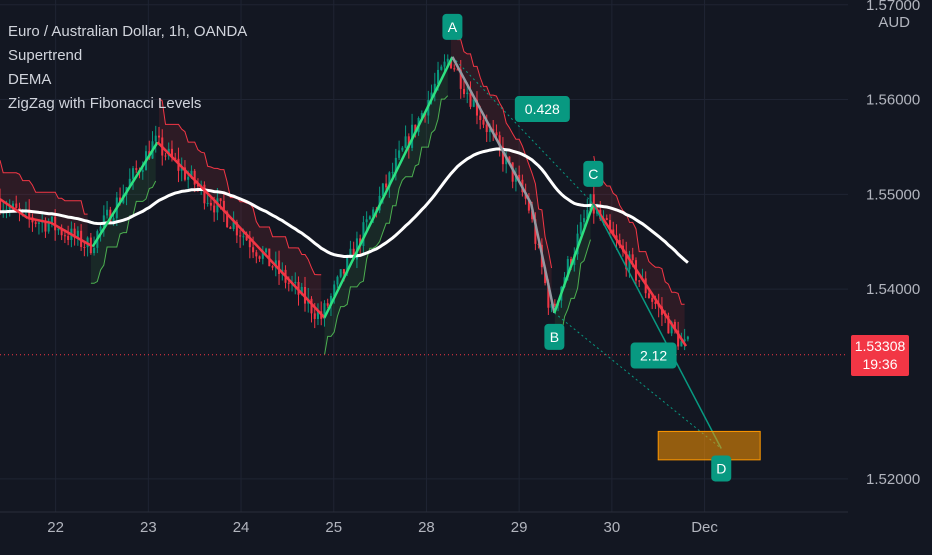 This screenshot has width=932, height=555. I want to click on pattern-label-b-bg, so click(554, 336).